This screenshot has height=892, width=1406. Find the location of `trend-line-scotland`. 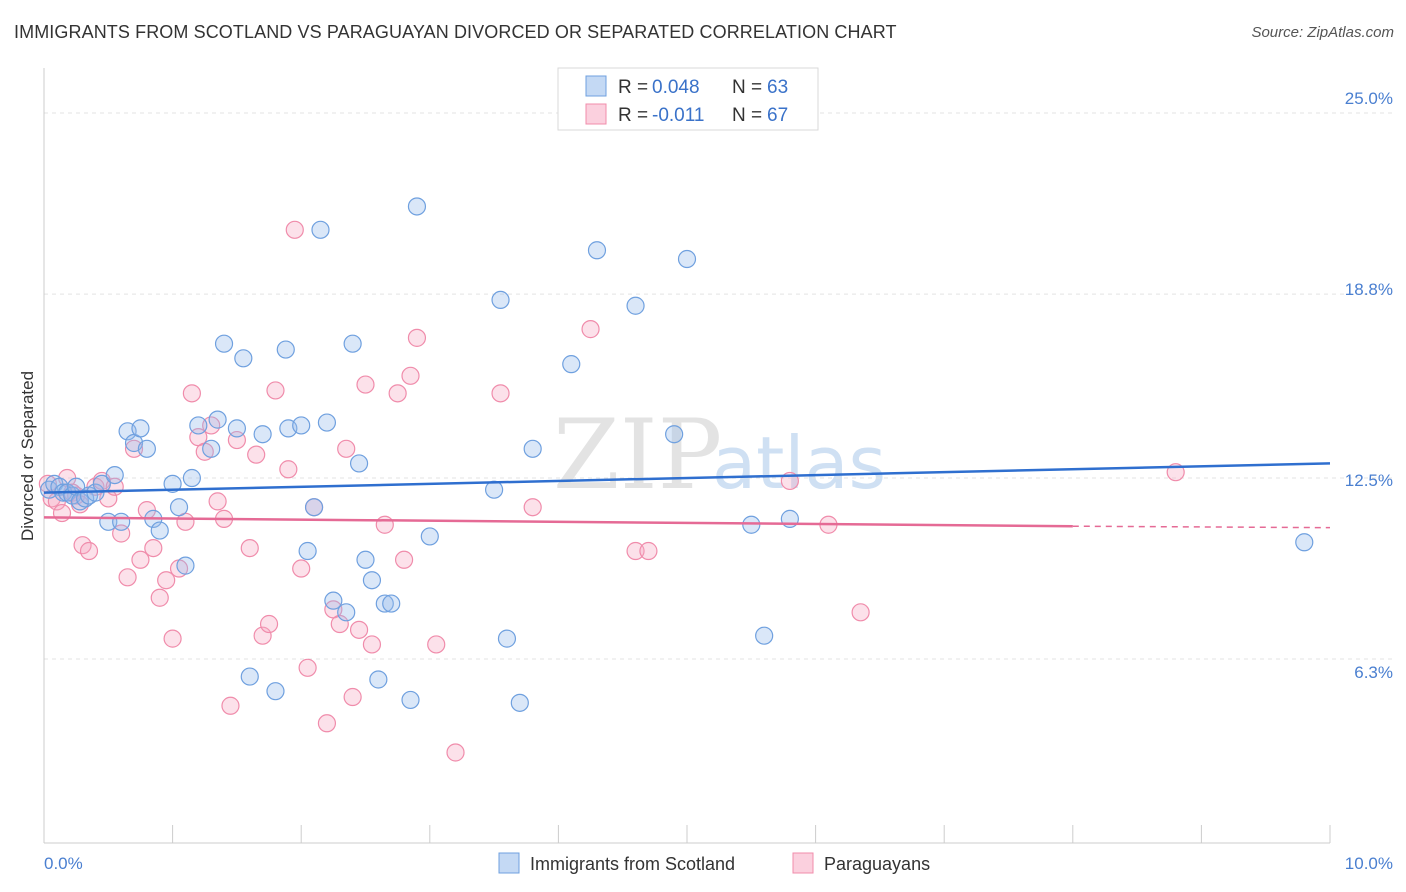

trend-line-scotland is located at coordinates (687, 478).